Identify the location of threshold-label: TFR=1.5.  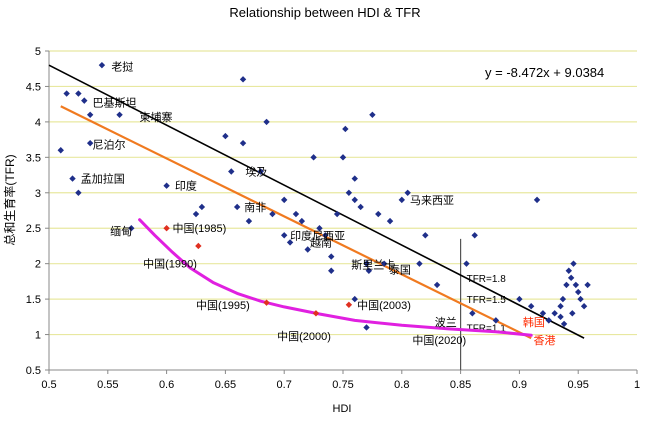
(487, 300).